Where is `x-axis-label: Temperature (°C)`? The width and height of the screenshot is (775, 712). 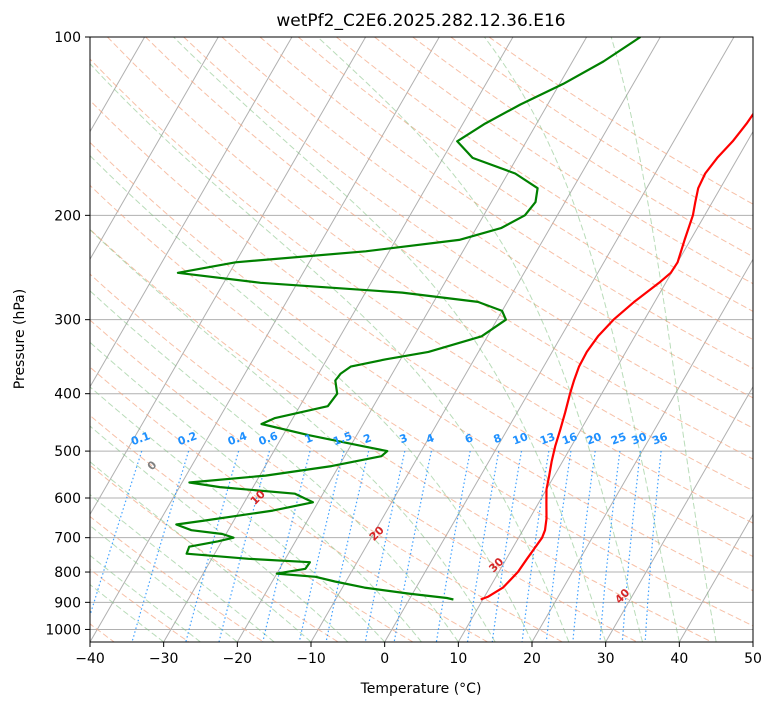 x-axis-label: Temperature (°C) is located at coordinates (421, 689).